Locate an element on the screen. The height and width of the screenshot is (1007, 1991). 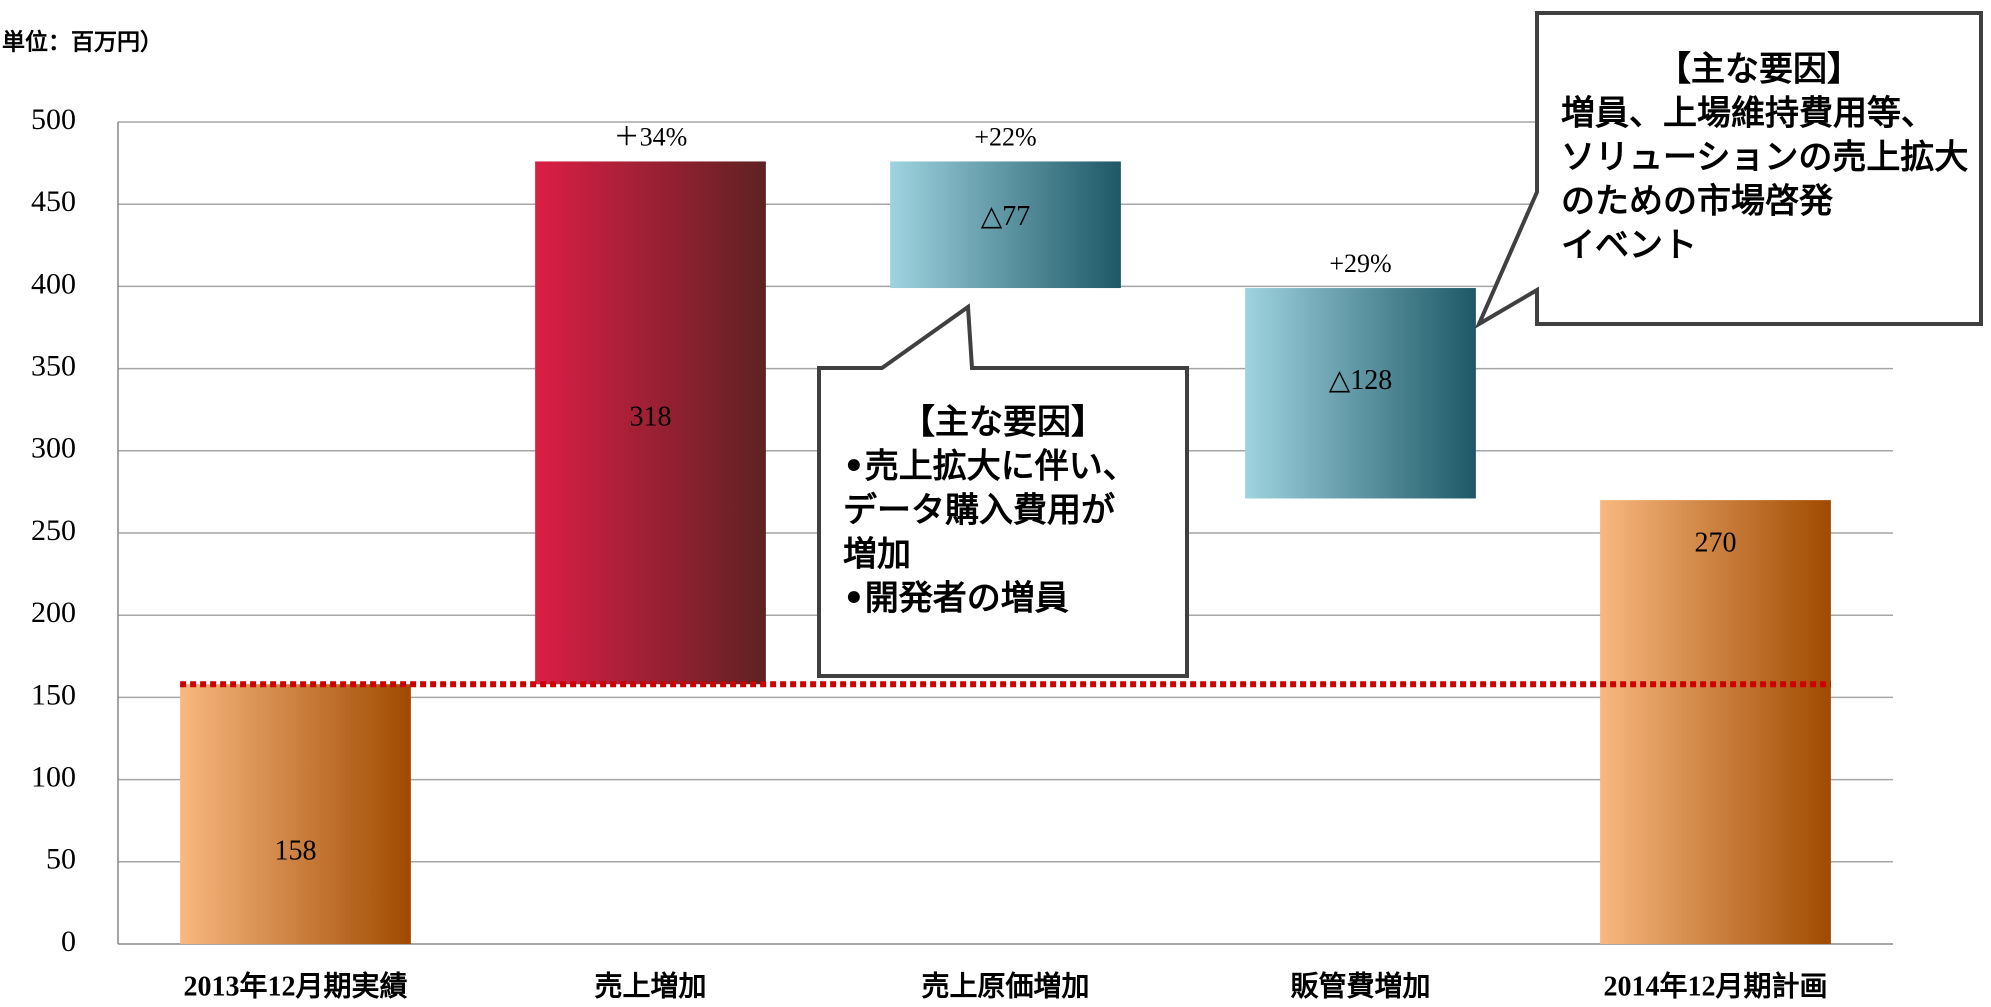
x-tick-label: 2014年12月期計画 is located at coordinates (1715, 985).